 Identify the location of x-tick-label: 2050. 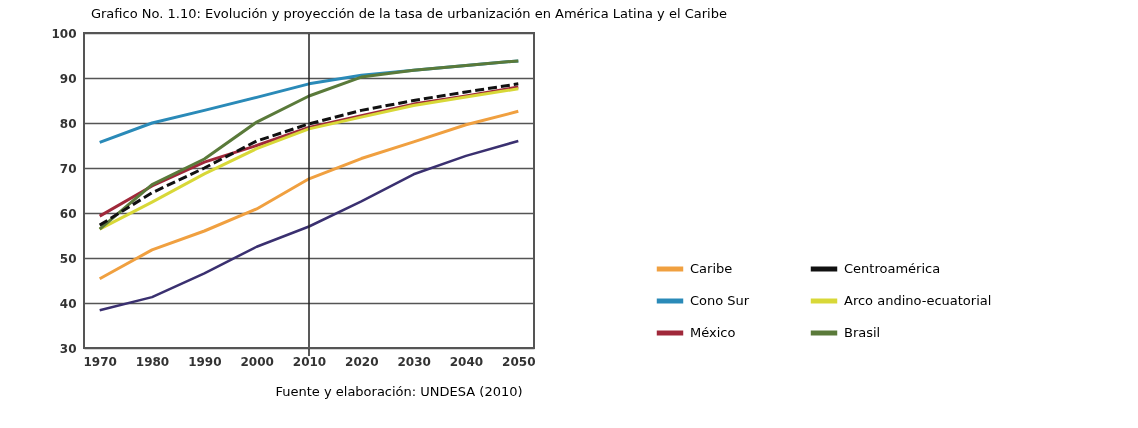
(519, 361).